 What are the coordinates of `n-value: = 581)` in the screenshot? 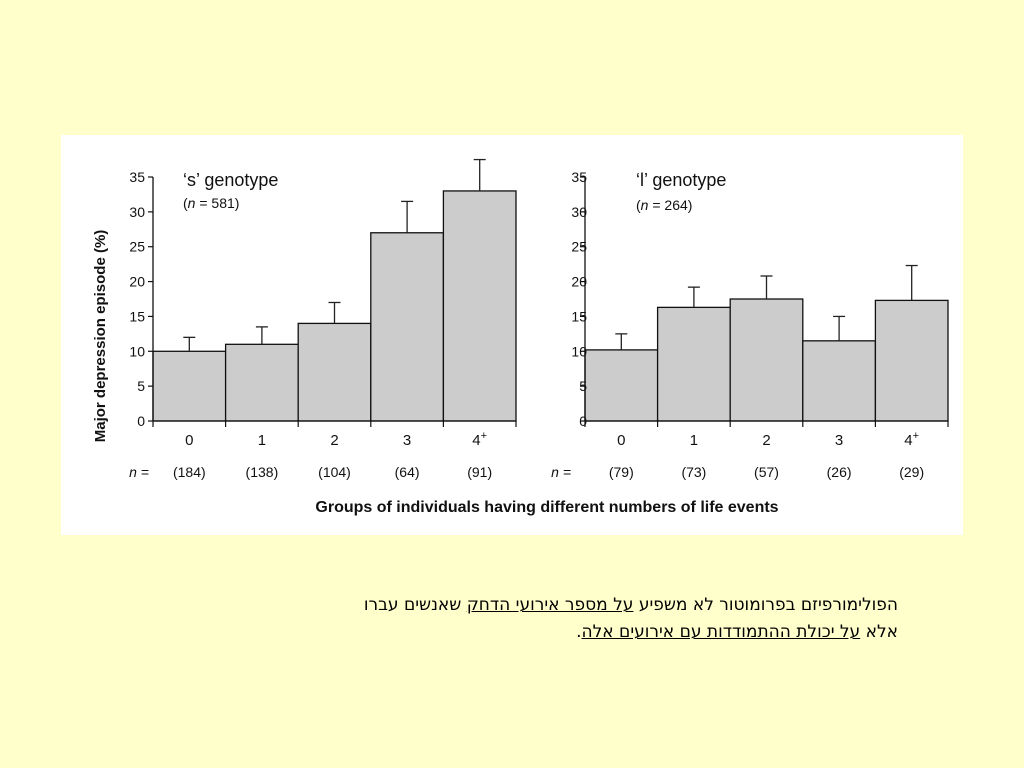 It's located at (219, 203).